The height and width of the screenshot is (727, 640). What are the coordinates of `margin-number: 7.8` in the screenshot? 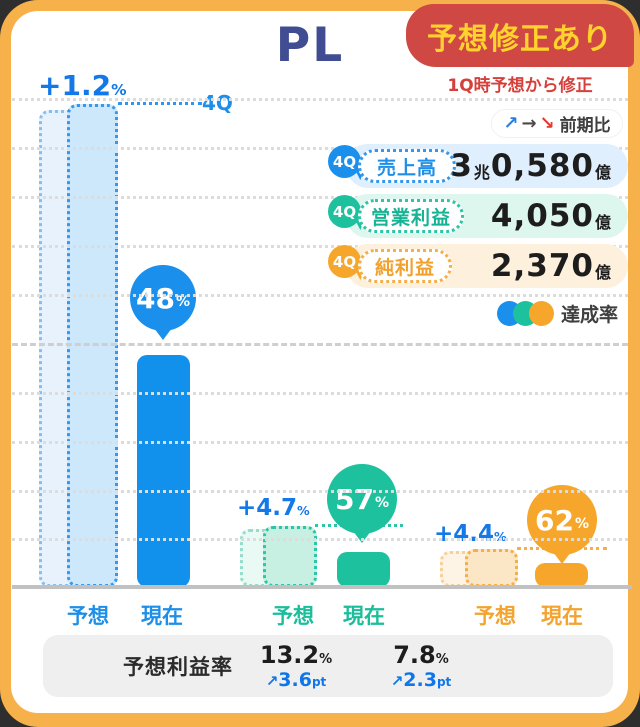 It's located at (414, 655).